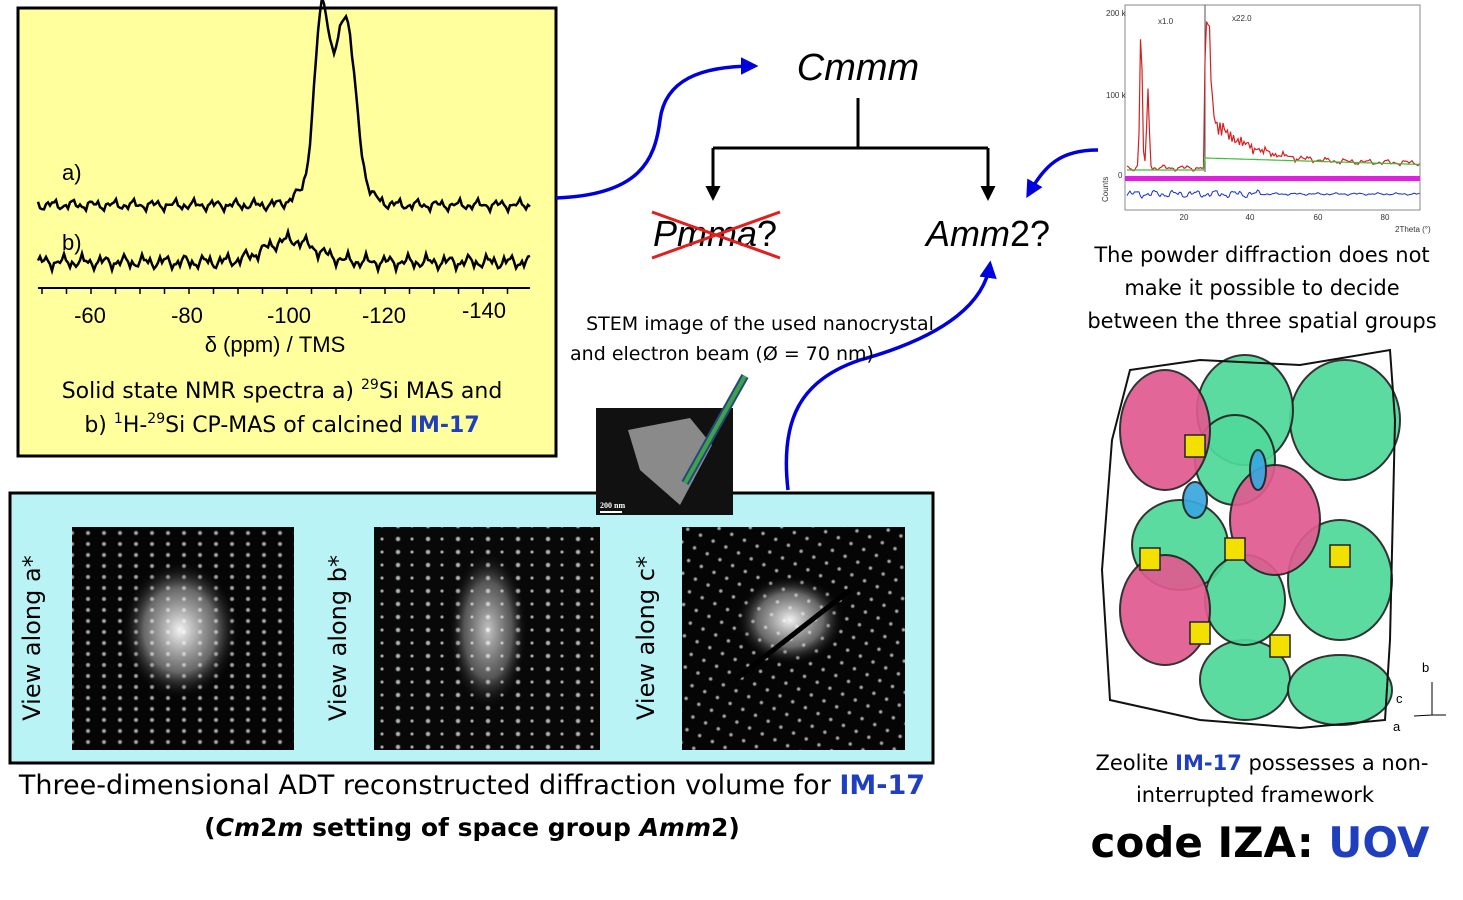 This screenshot has height=900, width=1463. What do you see at coordinates (187, 315) in the screenshot?
I see `tick-label: -80` at bounding box center [187, 315].